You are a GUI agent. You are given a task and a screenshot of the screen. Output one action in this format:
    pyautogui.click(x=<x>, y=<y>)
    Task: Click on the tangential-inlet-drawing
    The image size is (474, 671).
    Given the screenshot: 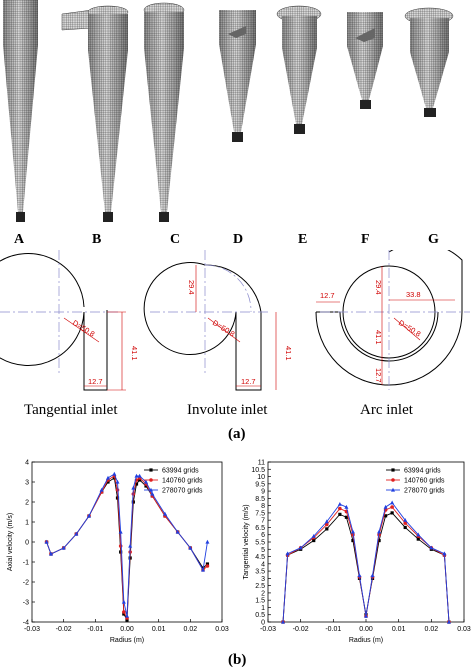 What is the action you would take?
    pyautogui.click(x=63, y=320)
    